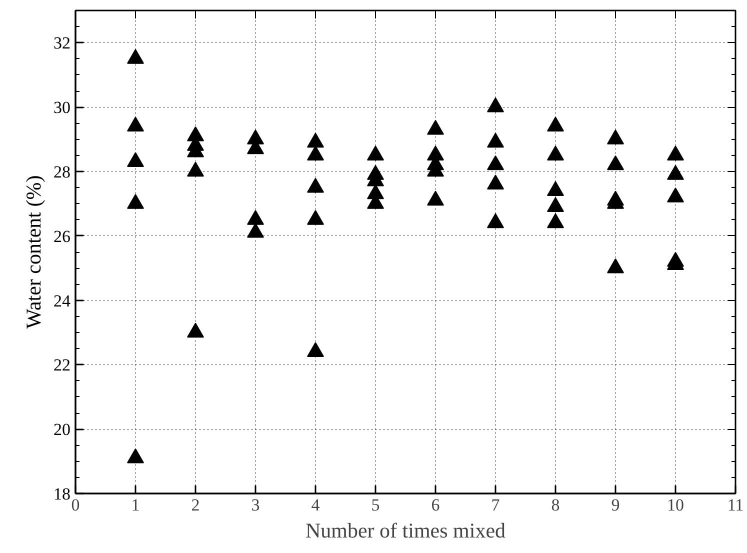 The image size is (747, 553). Describe the element at coordinates (62, 172) in the screenshot. I see `y-tick-label: 28` at that location.